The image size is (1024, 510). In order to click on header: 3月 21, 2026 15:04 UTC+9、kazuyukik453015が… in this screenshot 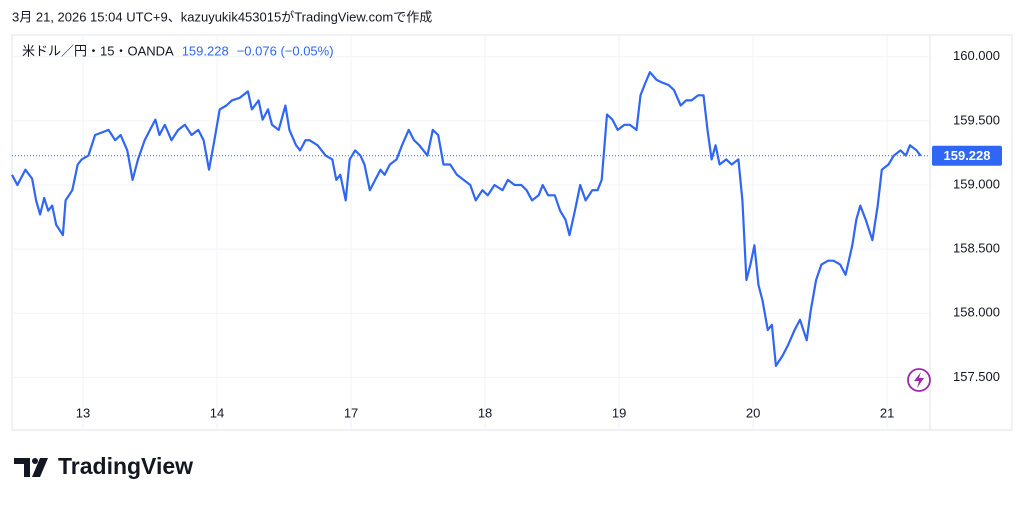, I will do `click(222, 16)`.